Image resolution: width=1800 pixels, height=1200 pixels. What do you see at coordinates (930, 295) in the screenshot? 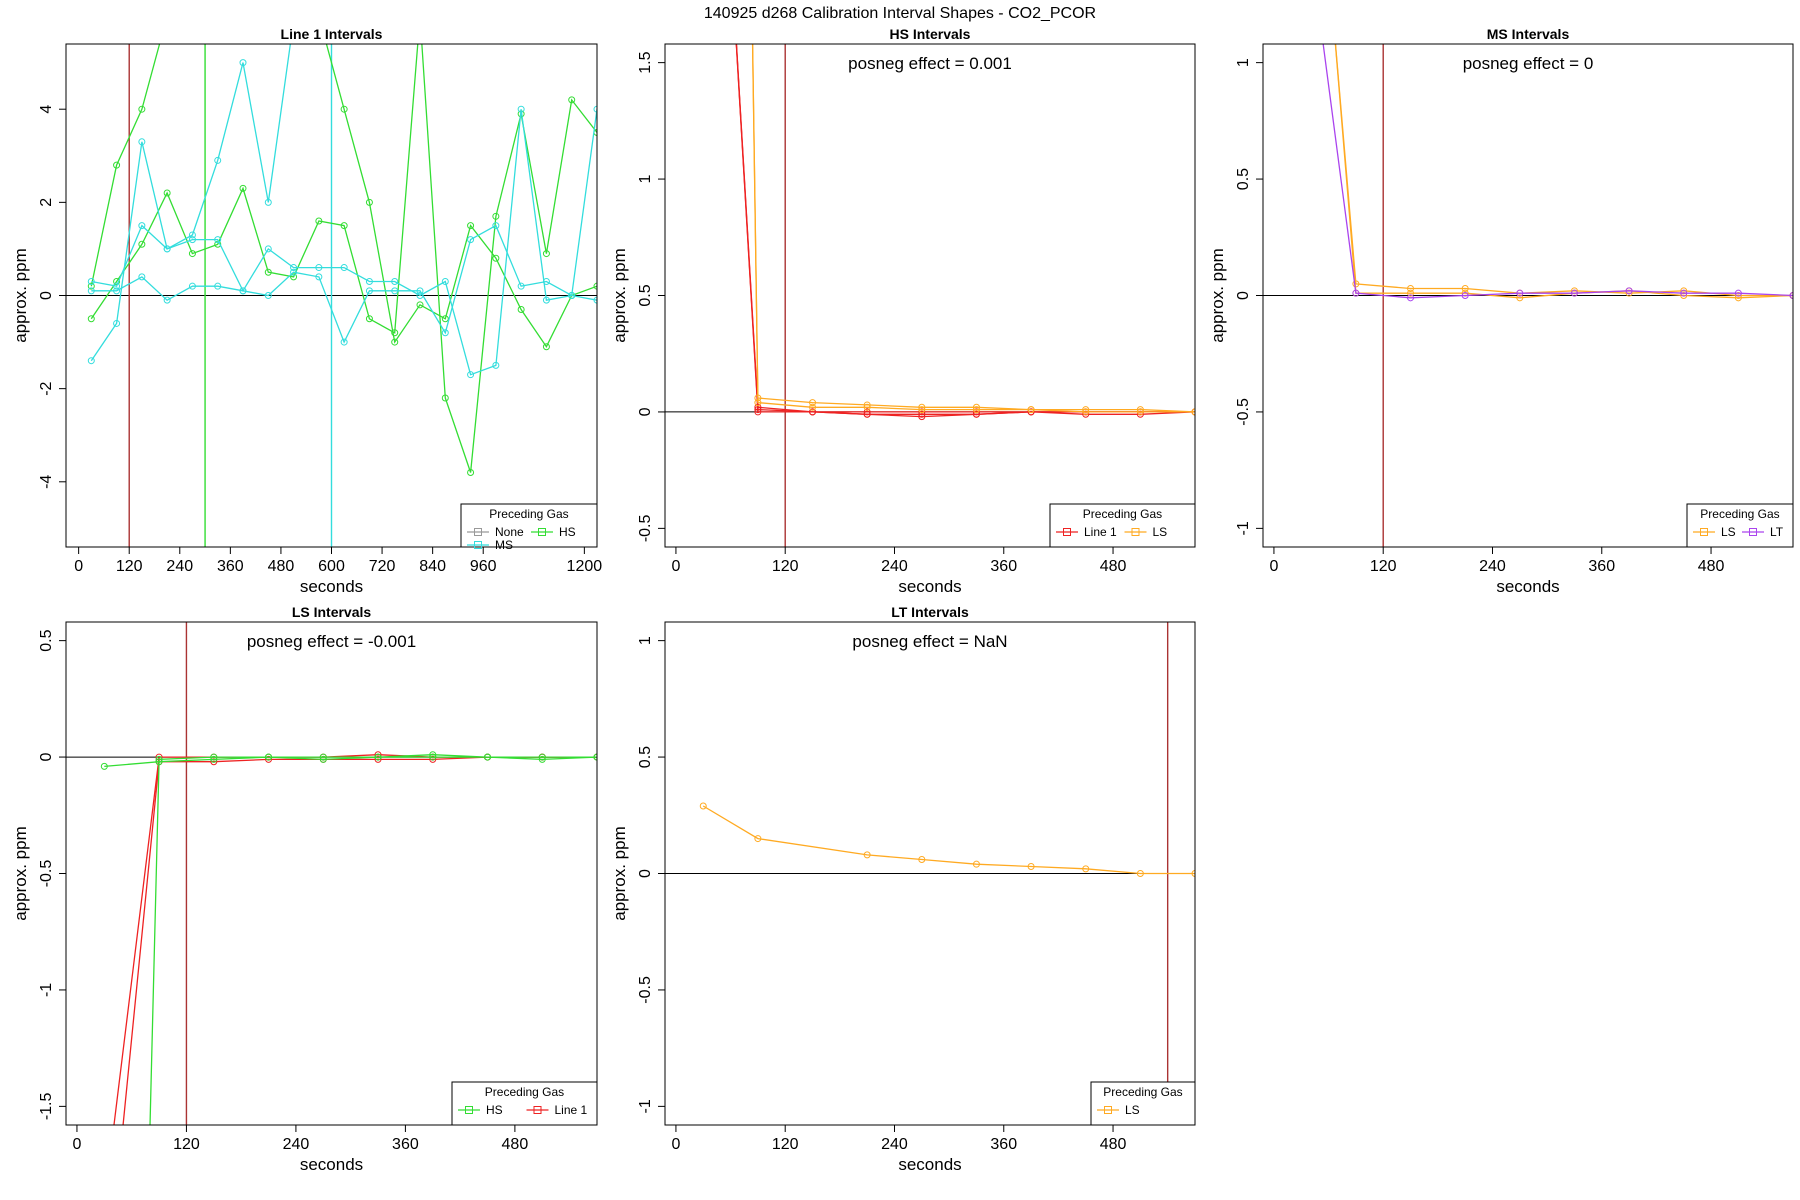
I see `plot-area` at bounding box center [930, 295].